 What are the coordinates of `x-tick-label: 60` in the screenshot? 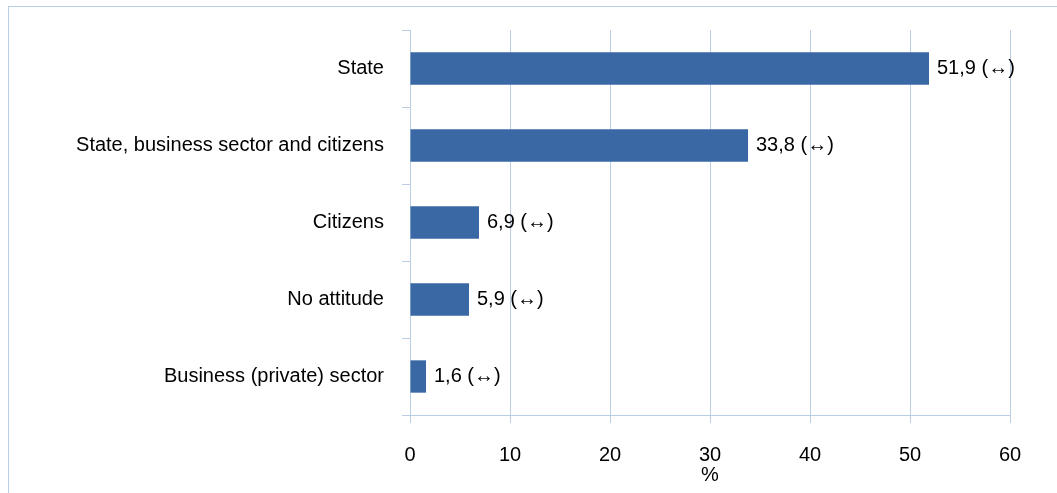 It's located at (1010, 453).